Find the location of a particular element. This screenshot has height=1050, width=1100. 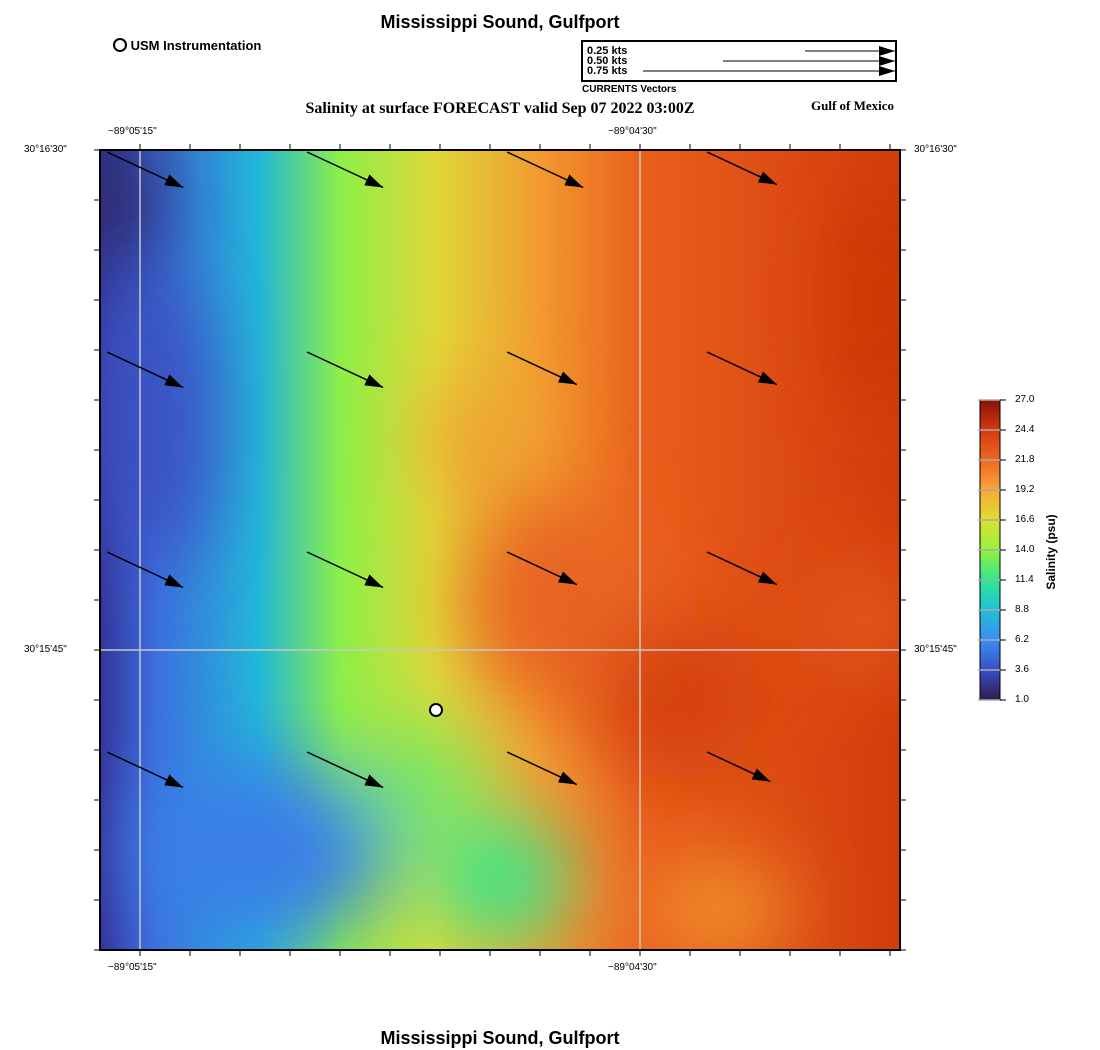

usm-instrumentation-marker is located at coordinates (436, 710).